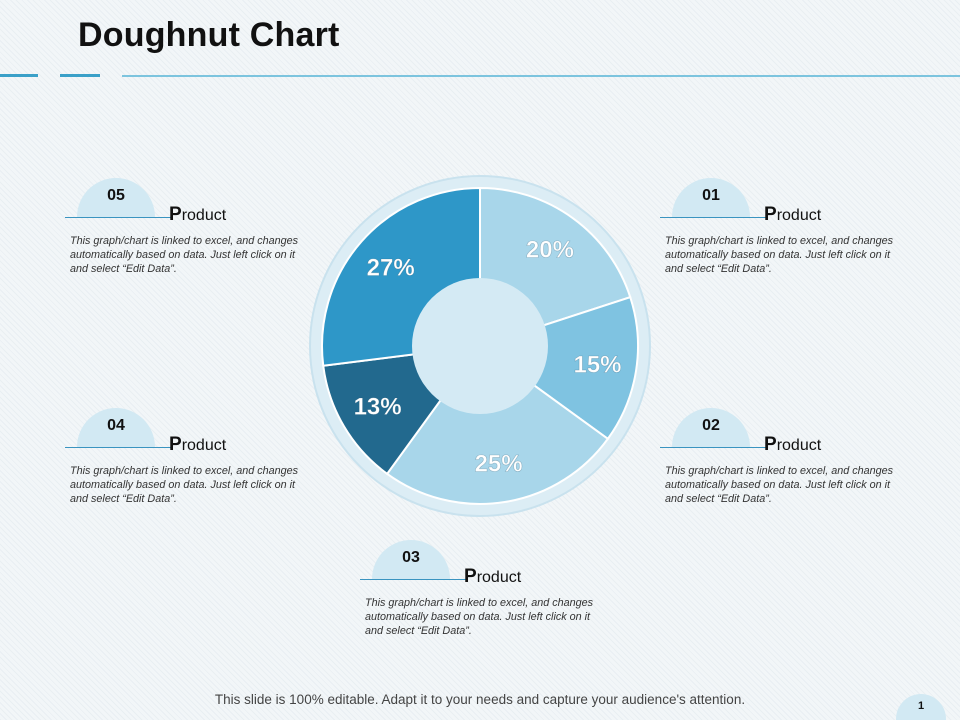 The image size is (960, 720). What do you see at coordinates (550, 250) in the screenshot?
I see `chart-data-label: 20%` at bounding box center [550, 250].